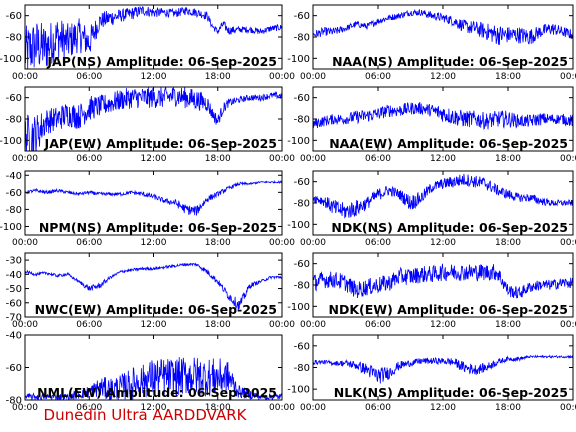  I want to click on panel-title: NAA(NS) Amplitude: 06-Sep-2025, so click(450, 61).